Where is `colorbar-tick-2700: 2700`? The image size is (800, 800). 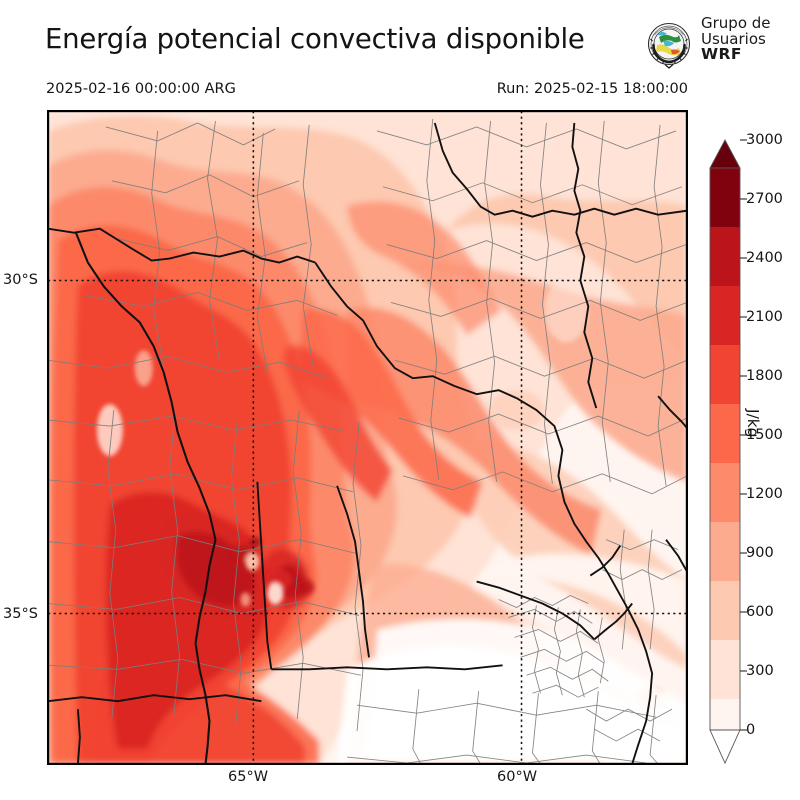 colorbar-tick-2700: 2700 is located at coordinates (764, 199).